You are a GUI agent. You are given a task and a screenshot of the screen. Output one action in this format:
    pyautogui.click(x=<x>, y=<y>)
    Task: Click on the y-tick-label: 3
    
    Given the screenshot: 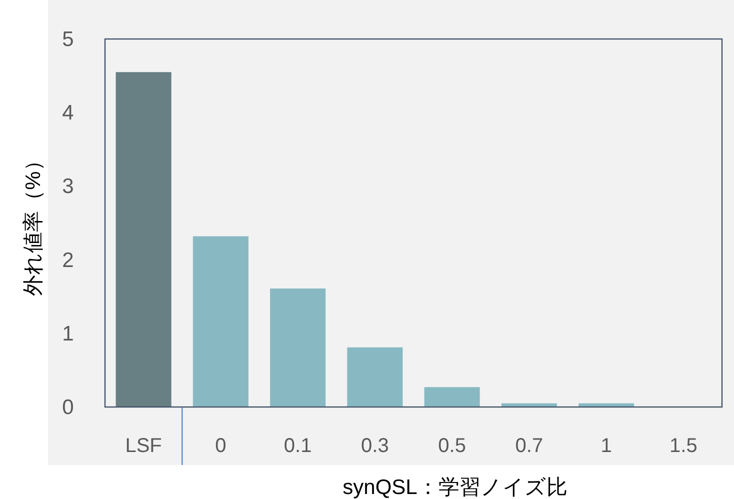 What is the action you would take?
    pyautogui.click(x=68, y=186)
    